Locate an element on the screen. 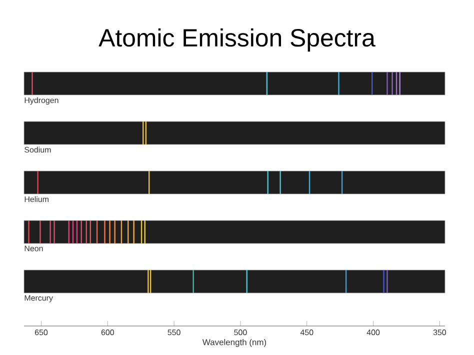  chart-title: Atomic Emission Spectra is located at coordinates (237, 40).